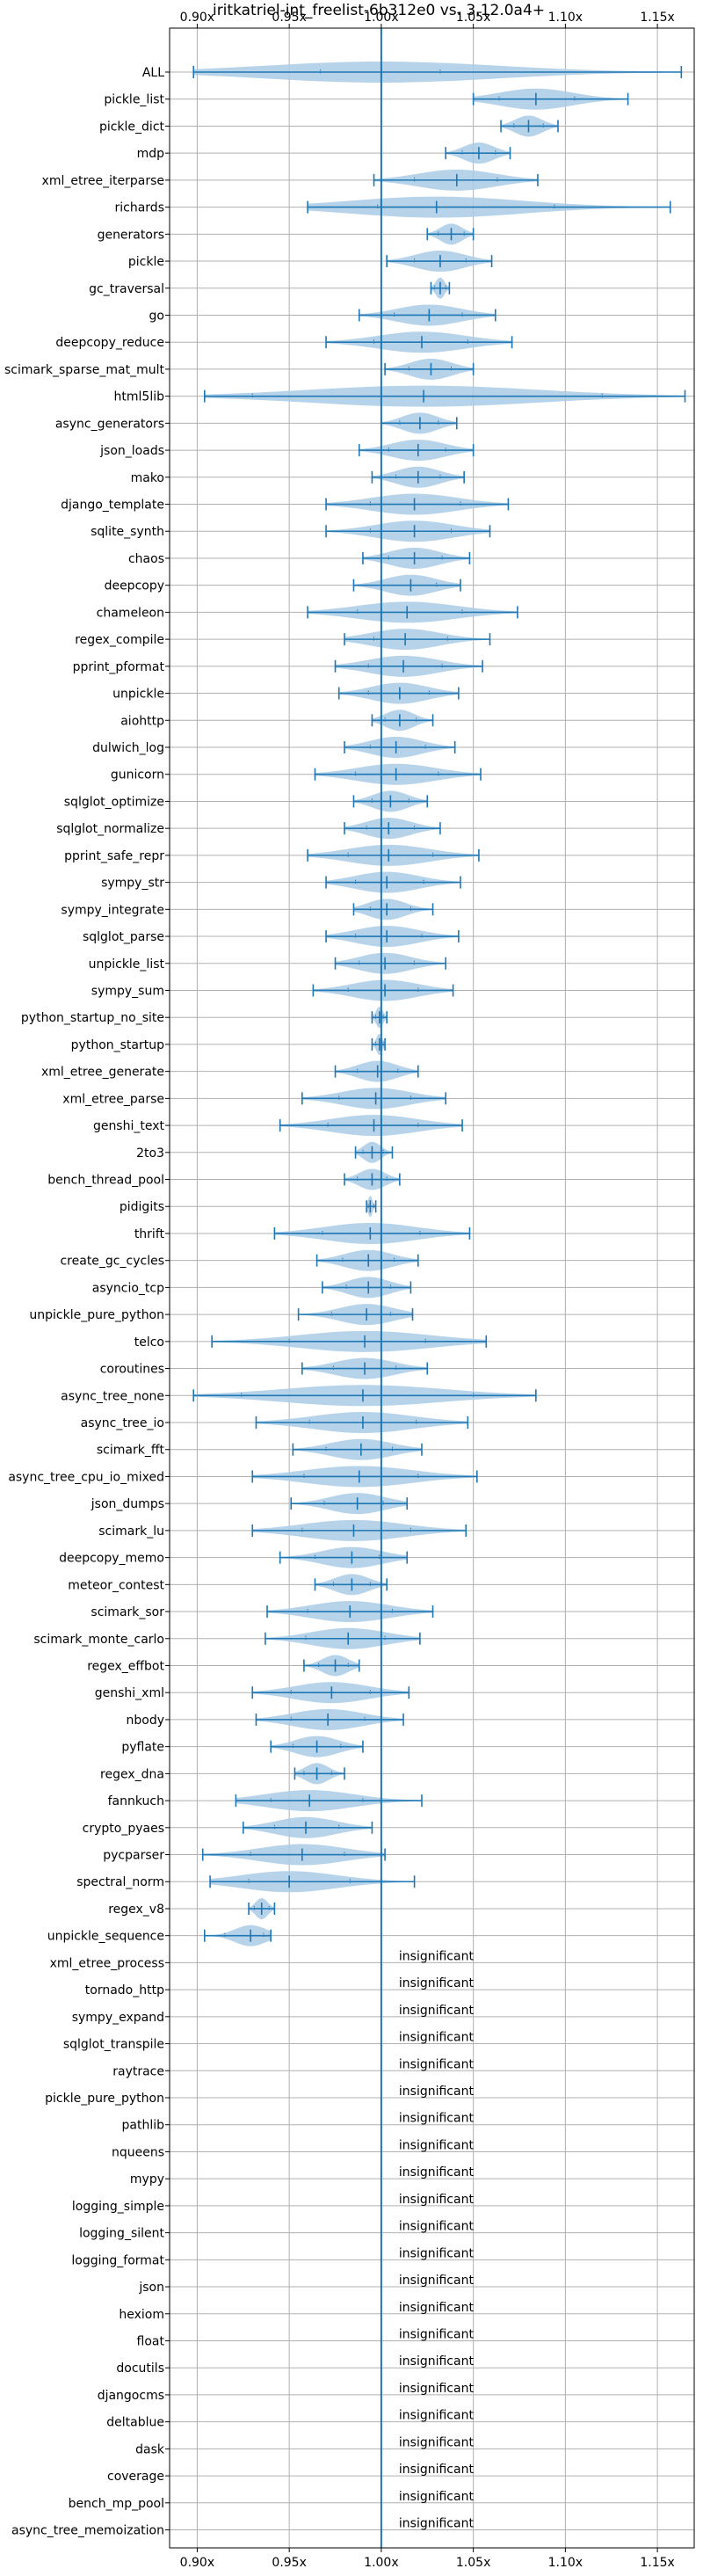  I want to click on benchmark-label: 2to3, so click(150, 1153).